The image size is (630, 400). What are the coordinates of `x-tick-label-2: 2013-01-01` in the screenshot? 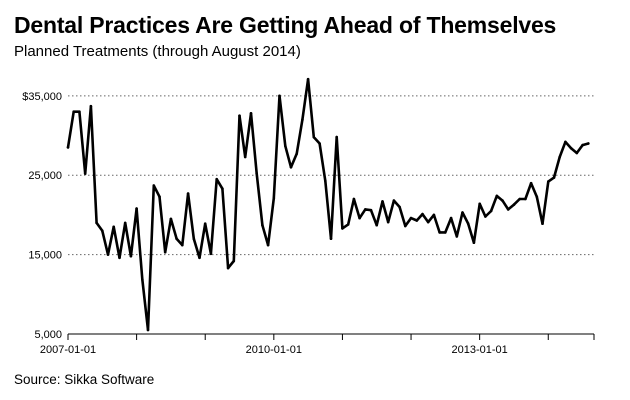 It's located at (480, 350).